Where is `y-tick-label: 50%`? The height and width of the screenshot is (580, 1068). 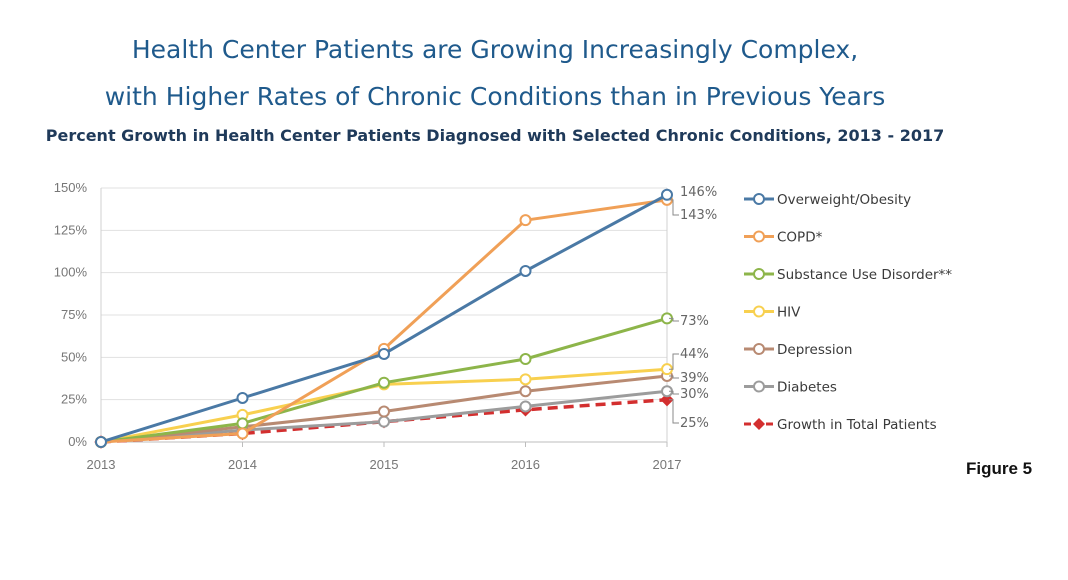 y-tick-label: 50% is located at coordinates (74, 356).